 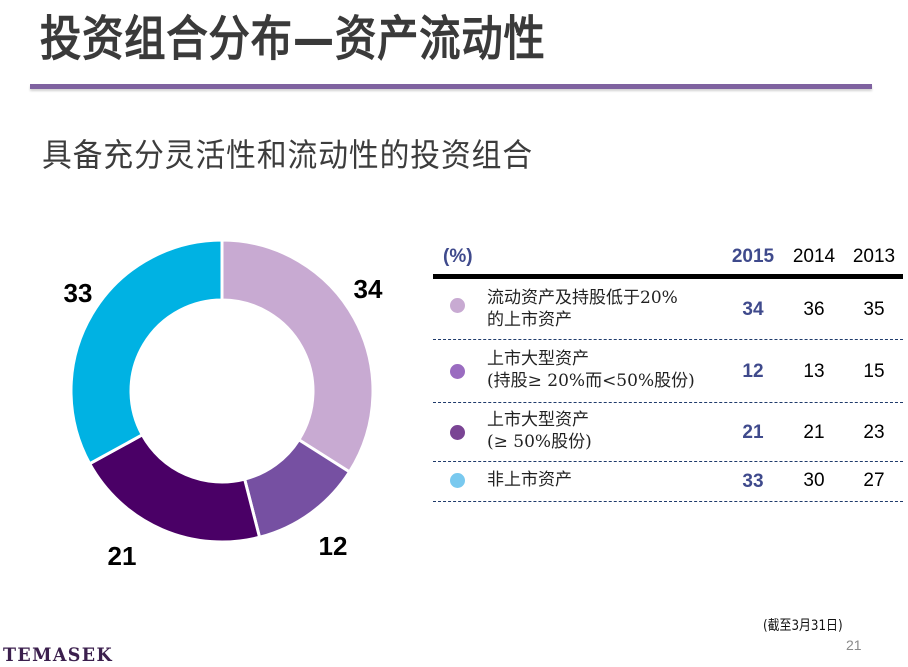 What do you see at coordinates (451, 86) in the screenshot?
I see `title-divider` at bounding box center [451, 86].